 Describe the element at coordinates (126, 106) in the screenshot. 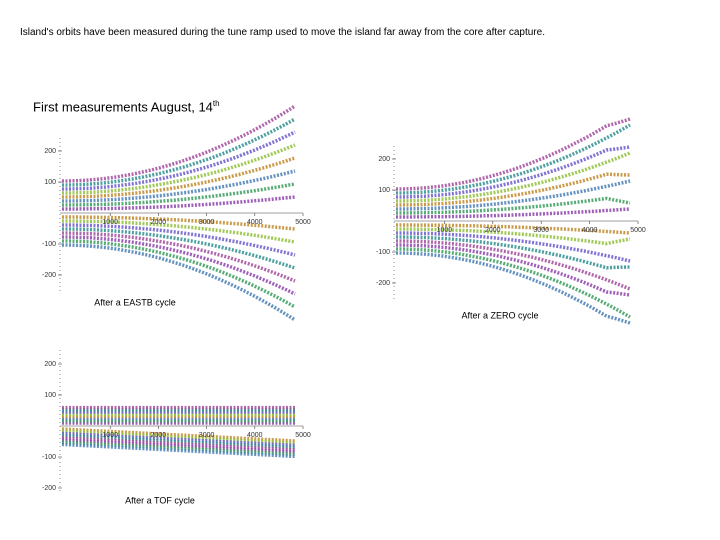

I see `subtitle: First measurements August, 14th` at that location.